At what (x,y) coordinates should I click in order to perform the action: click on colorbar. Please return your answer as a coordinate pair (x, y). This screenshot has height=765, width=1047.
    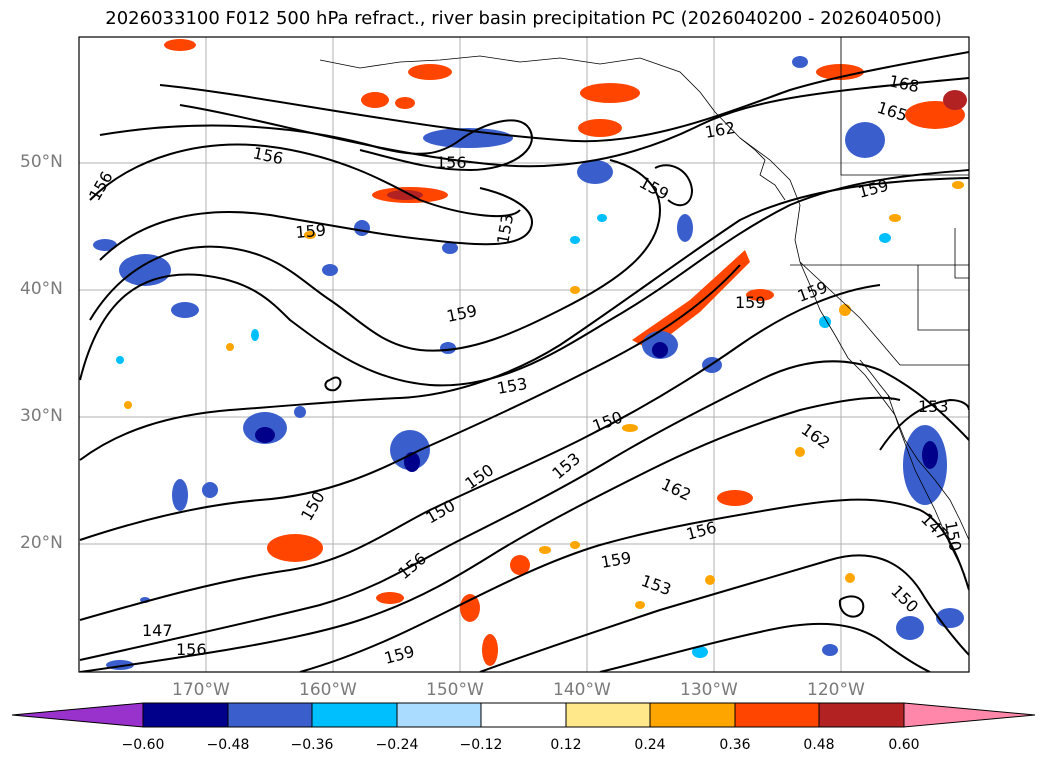
    Looking at the image, I should click on (523, 715).